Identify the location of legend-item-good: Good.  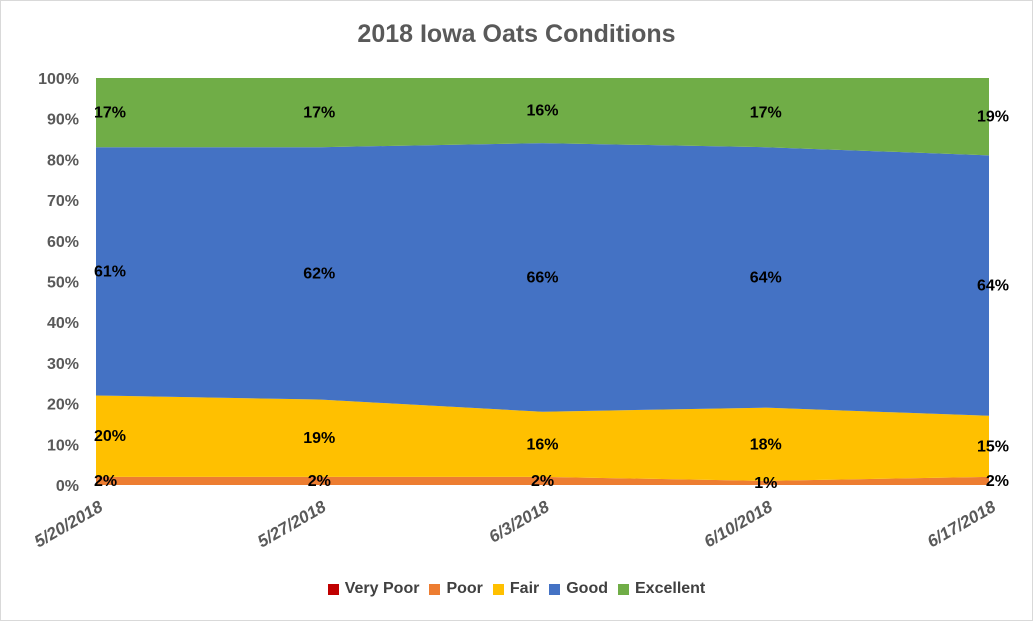
(578, 589).